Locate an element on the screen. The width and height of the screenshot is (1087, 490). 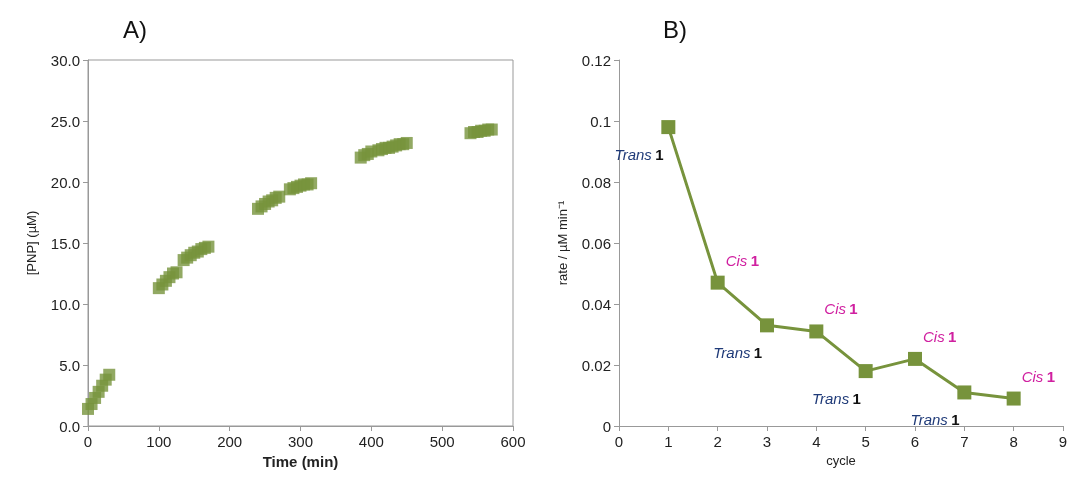
x-axis-title: cycle is located at coordinates (841, 460).